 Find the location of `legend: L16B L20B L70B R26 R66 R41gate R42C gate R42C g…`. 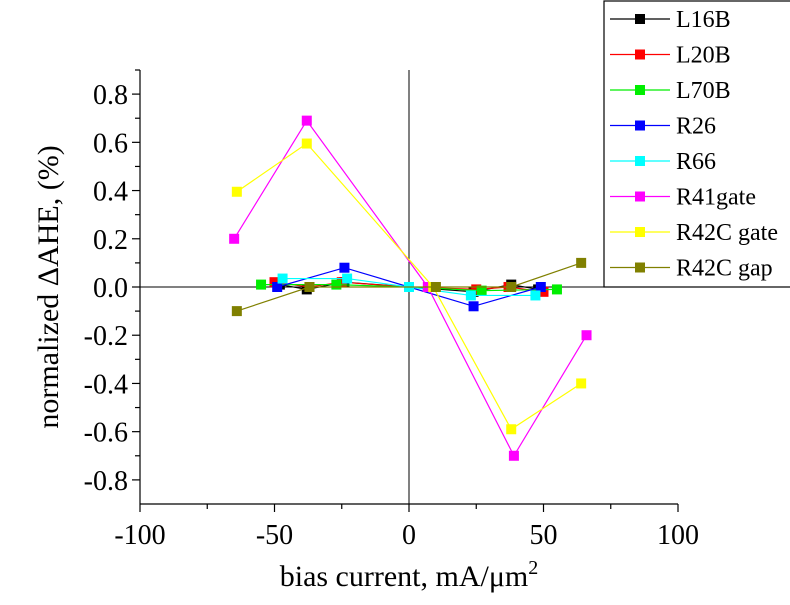

legend: L16B L20B L70B R26 R66 R41gate R42C gate R42C g… is located at coordinates (696, 144).